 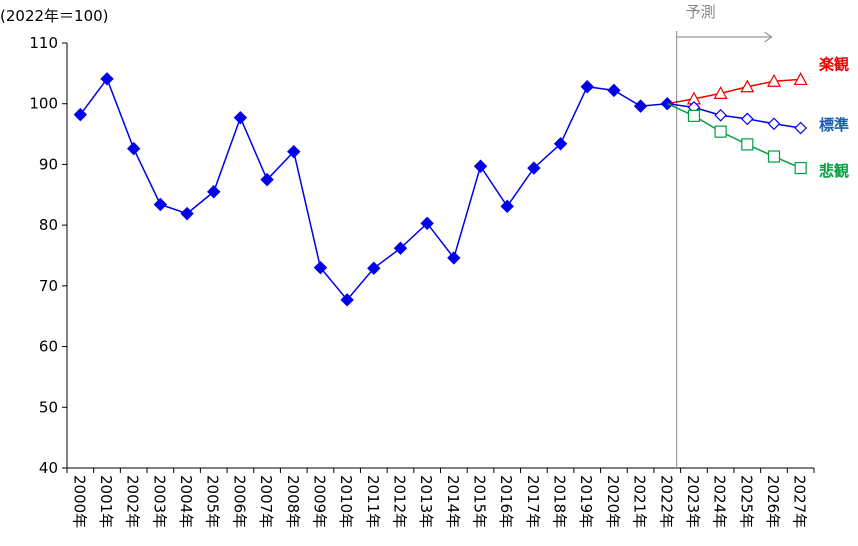 I want to click on x-tick-label: 2007年, so click(x=266, y=501).